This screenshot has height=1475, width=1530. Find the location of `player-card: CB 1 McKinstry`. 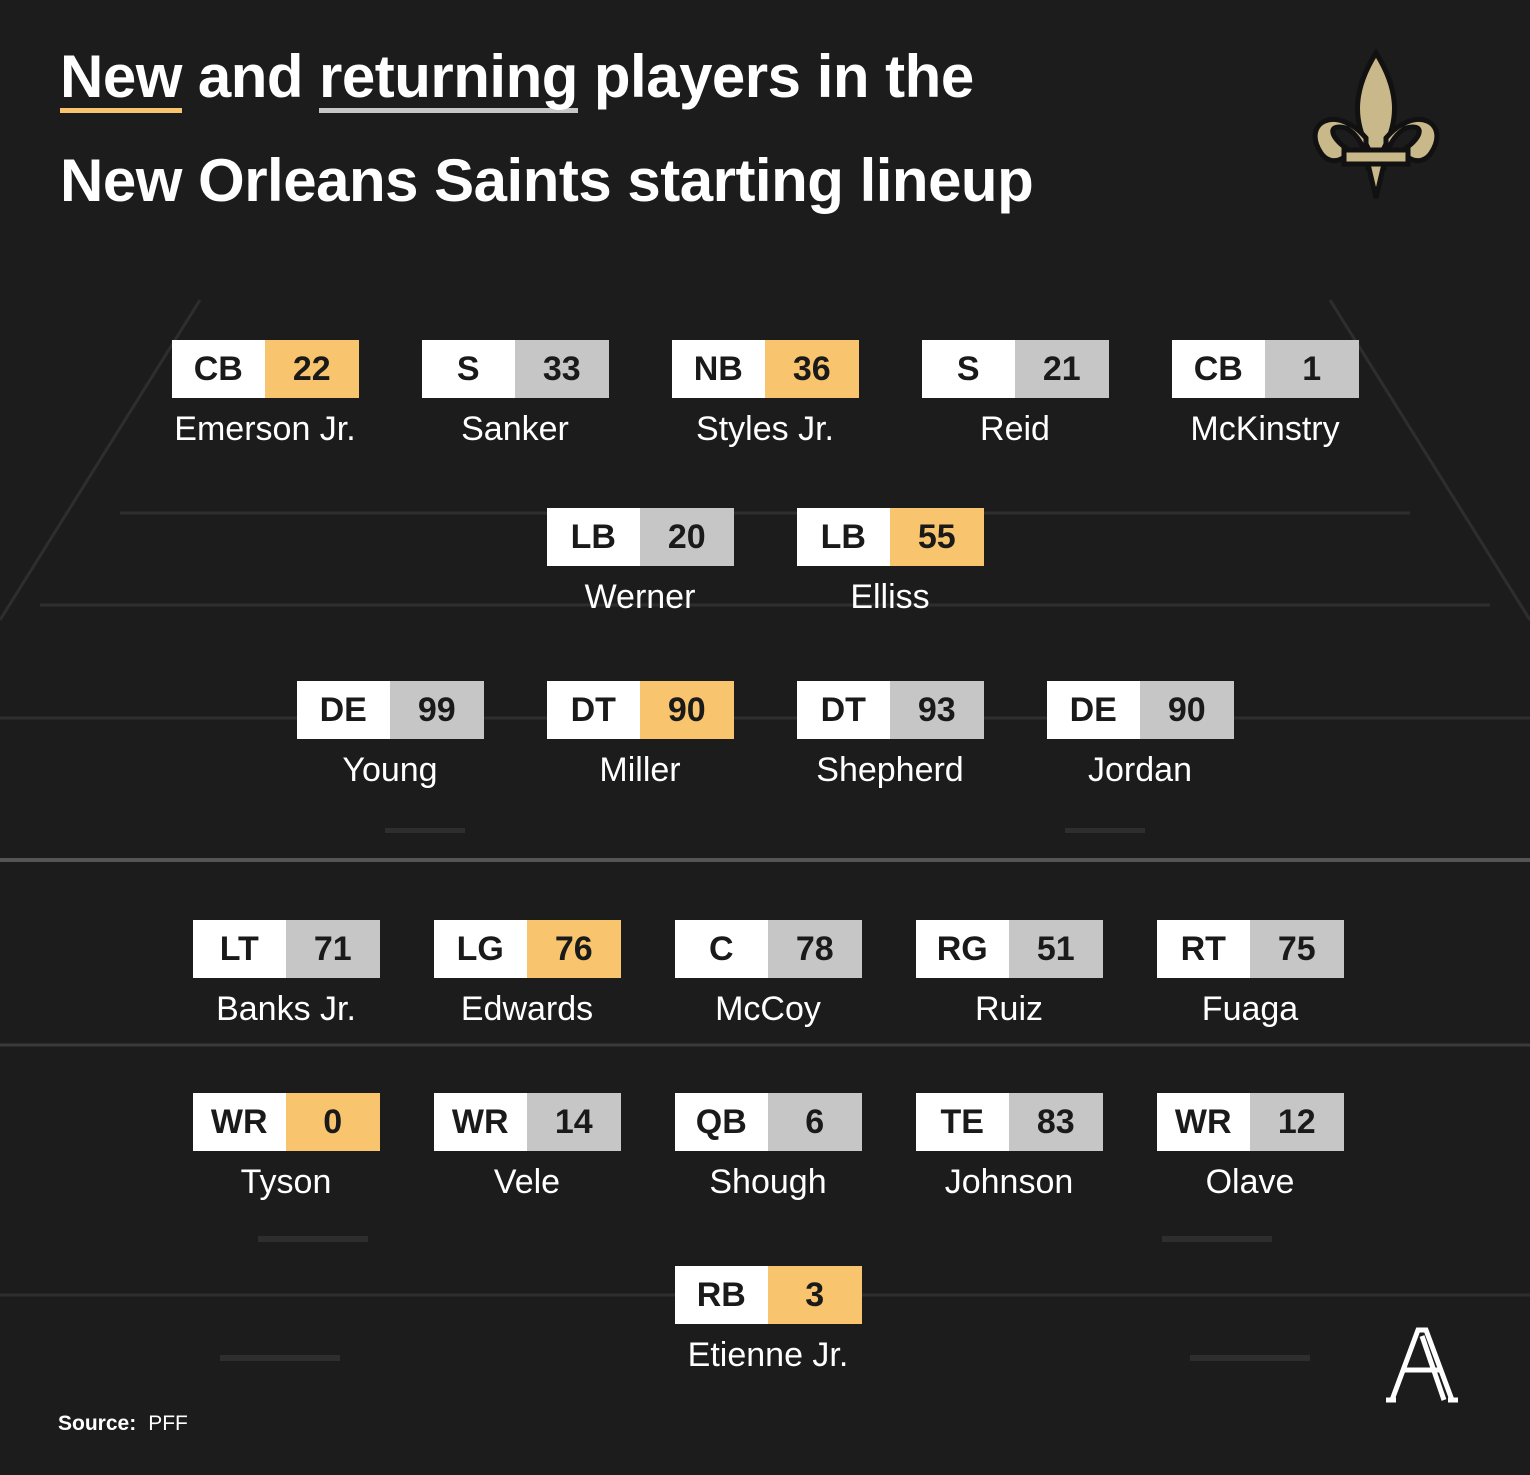

player-card: CB 1 McKinstry is located at coordinates (1265, 394).